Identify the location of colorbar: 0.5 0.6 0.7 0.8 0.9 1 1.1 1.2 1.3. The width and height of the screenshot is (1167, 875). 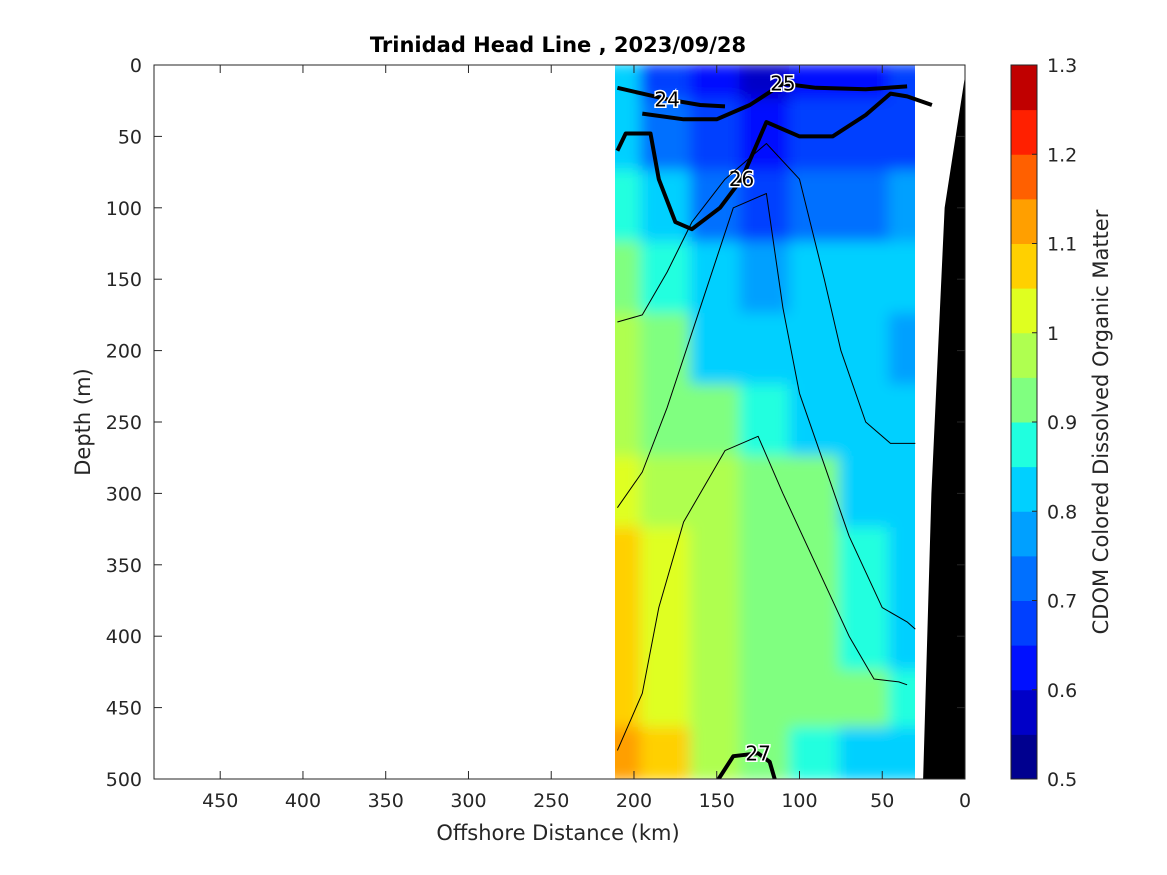
(1043, 423).